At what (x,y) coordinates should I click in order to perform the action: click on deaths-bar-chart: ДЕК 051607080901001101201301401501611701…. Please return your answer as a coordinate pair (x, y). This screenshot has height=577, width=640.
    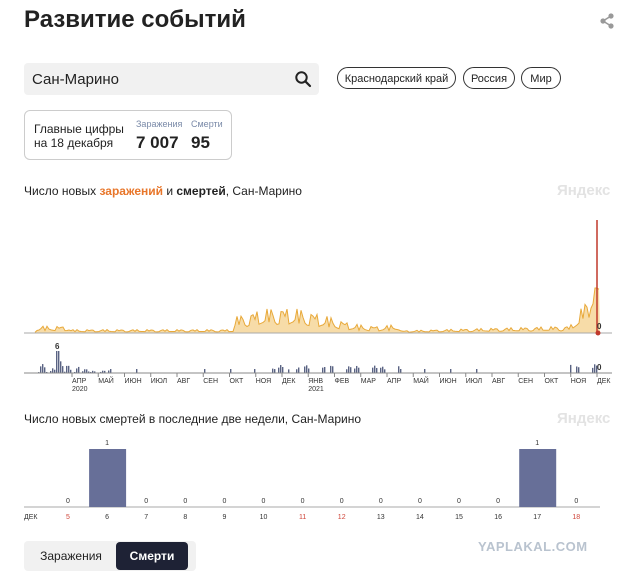
    Looking at the image, I should click on (312, 480).